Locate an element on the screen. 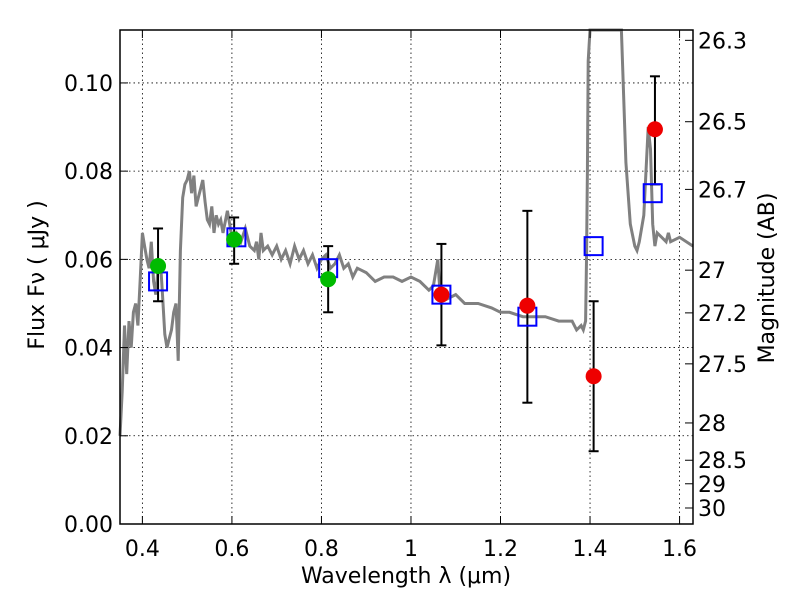  right-tick-label: 27.5 is located at coordinates (722, 365).